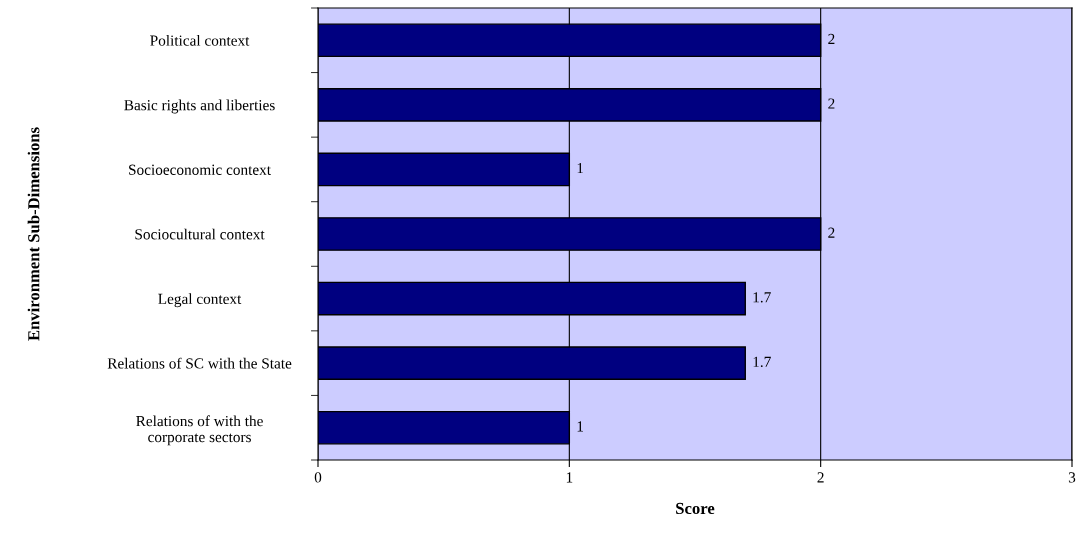 This screenshot has height=557, width=1086. Describe the element at coordinates (200, 40) in the screenshot. I see `y-tick-label: Political context` at that location.